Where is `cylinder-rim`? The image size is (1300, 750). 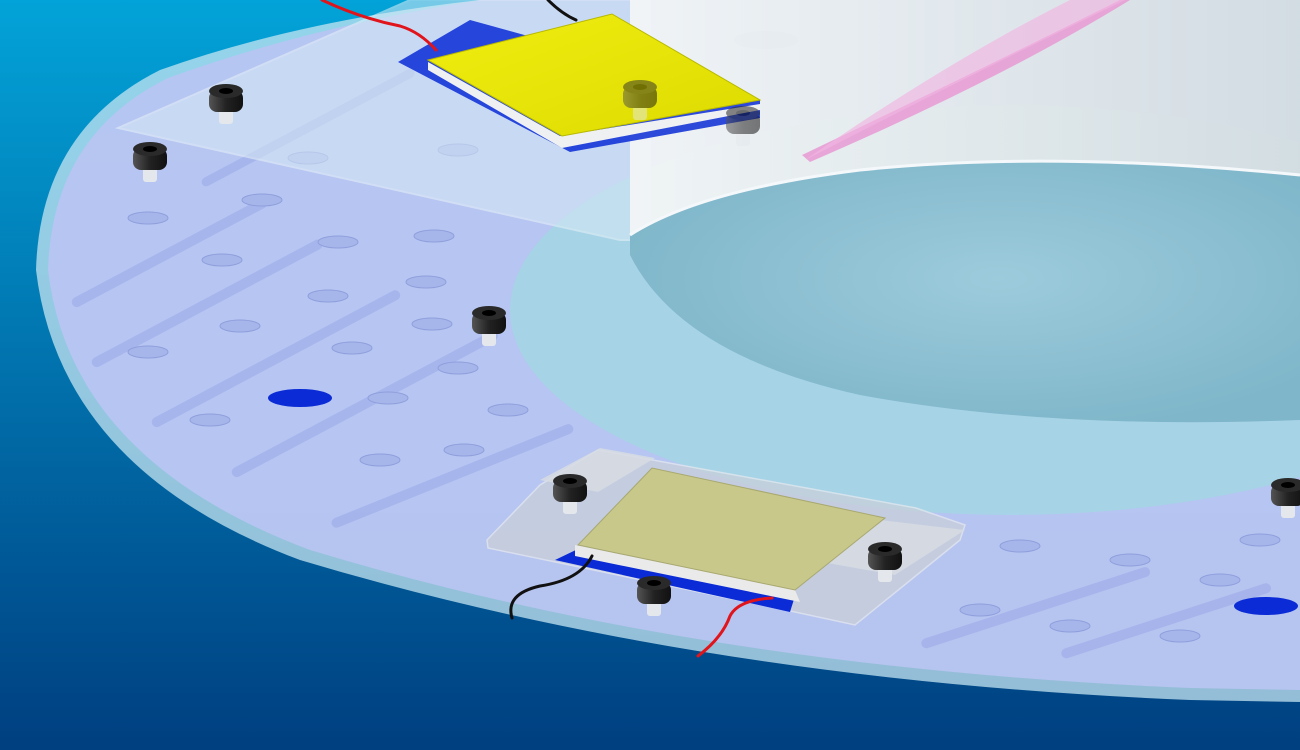 cylinder-rim is located at coordinates (964, 198).